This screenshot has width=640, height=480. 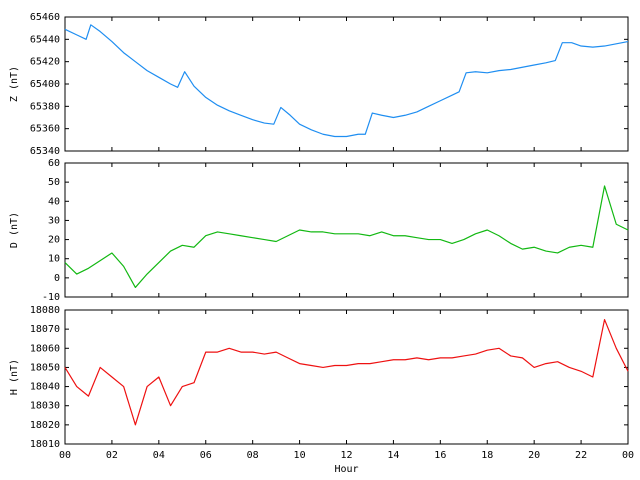 What do you see at coordinates (534, 455) in the screenshot?
I see `x-tick-label: 20` at bounding box center [534, 455].